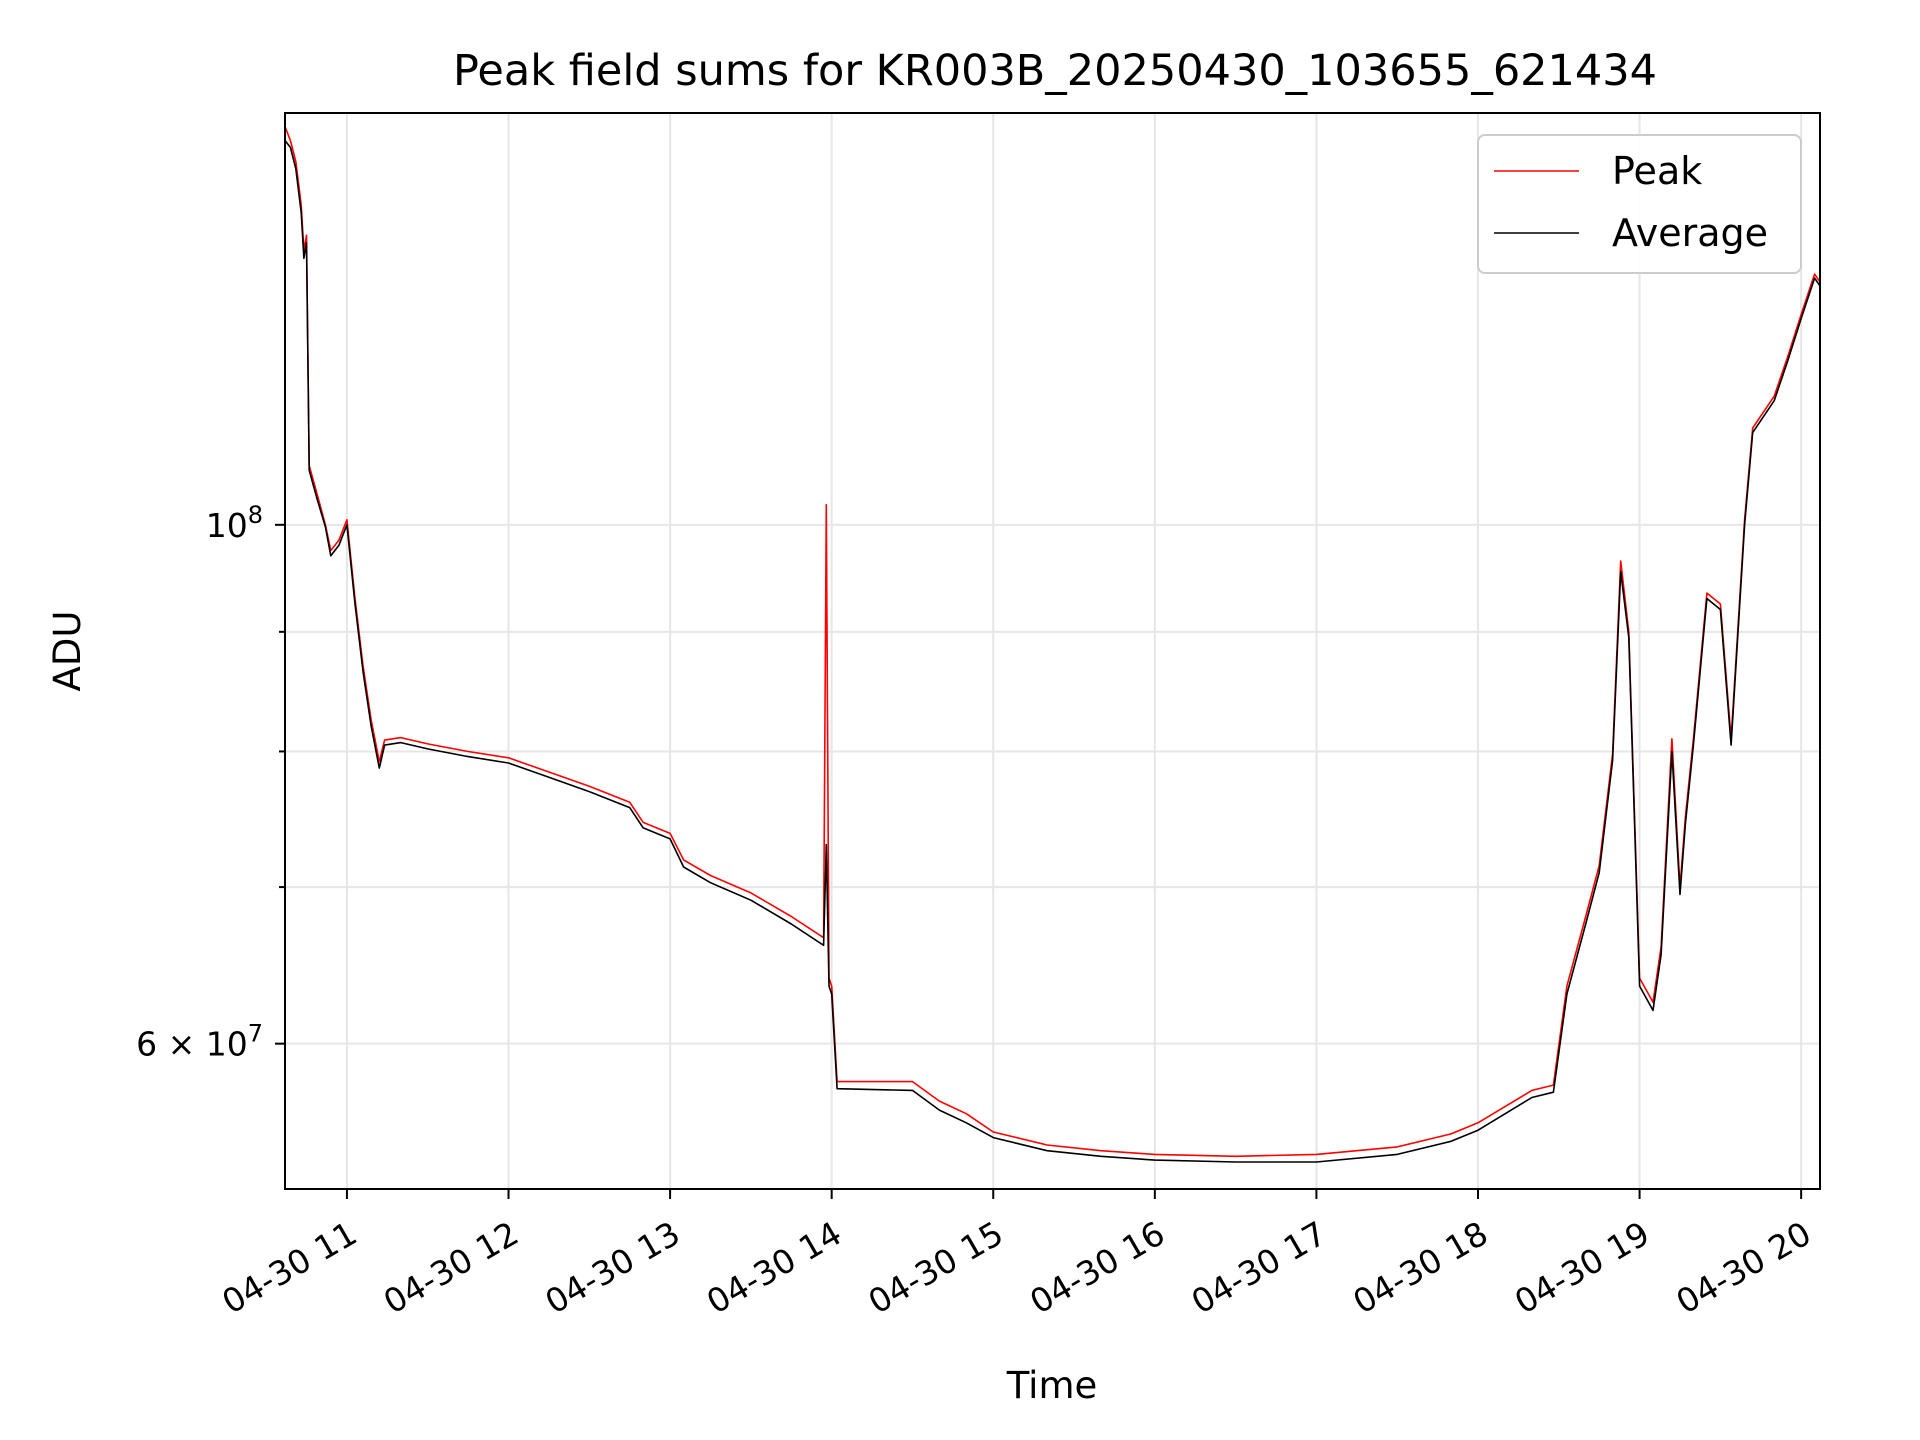  I want to click on y-tick-label: 6 × 107, so click(199, 1042).